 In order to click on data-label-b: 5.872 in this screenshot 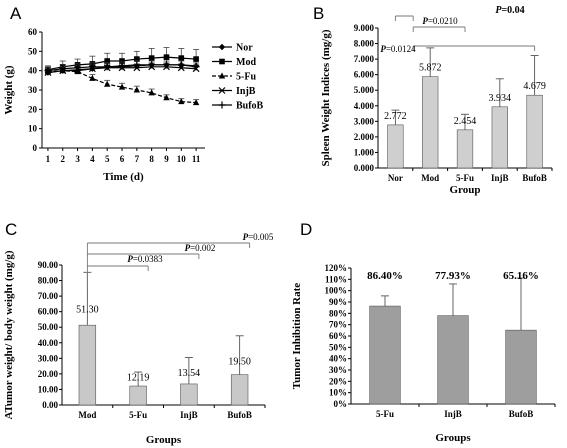, I will do `click(430, 68)`.